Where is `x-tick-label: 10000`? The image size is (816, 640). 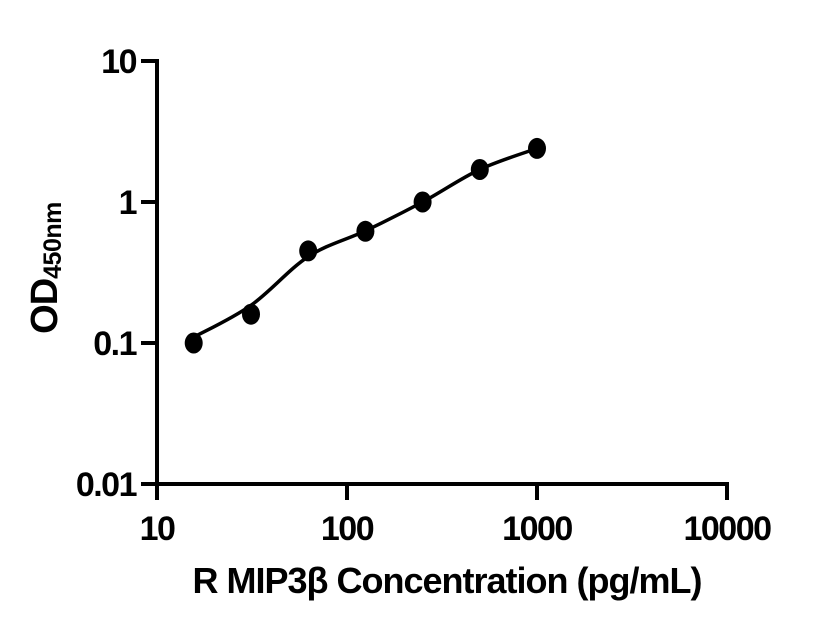
x-tick-label: 10000 is located at coordinates (727, 529).